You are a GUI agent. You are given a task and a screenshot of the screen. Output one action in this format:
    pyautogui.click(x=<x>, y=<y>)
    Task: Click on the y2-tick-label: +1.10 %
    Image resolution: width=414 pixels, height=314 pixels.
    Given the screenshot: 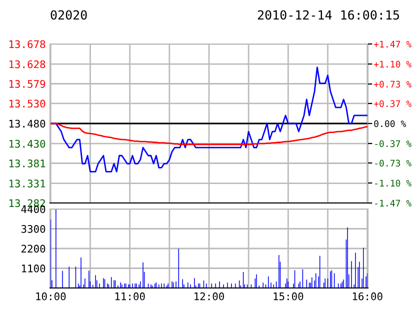 What is the action you would take?
    pyautogui.click(x=393, y=64)
    